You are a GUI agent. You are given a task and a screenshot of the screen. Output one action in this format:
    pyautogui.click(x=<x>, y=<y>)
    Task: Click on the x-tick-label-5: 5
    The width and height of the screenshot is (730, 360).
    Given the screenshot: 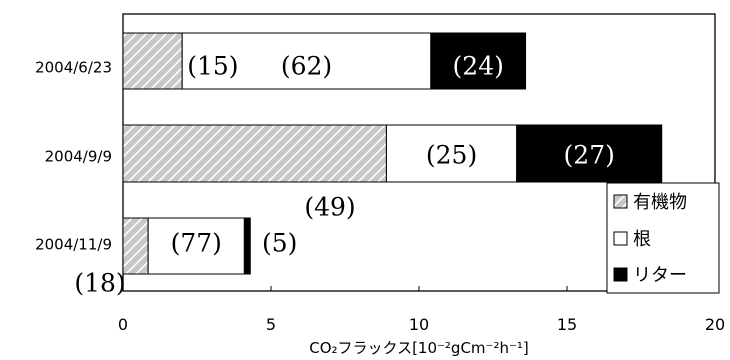 What is the action you would take?
    pyautogui.click(x=271, y=324)
    